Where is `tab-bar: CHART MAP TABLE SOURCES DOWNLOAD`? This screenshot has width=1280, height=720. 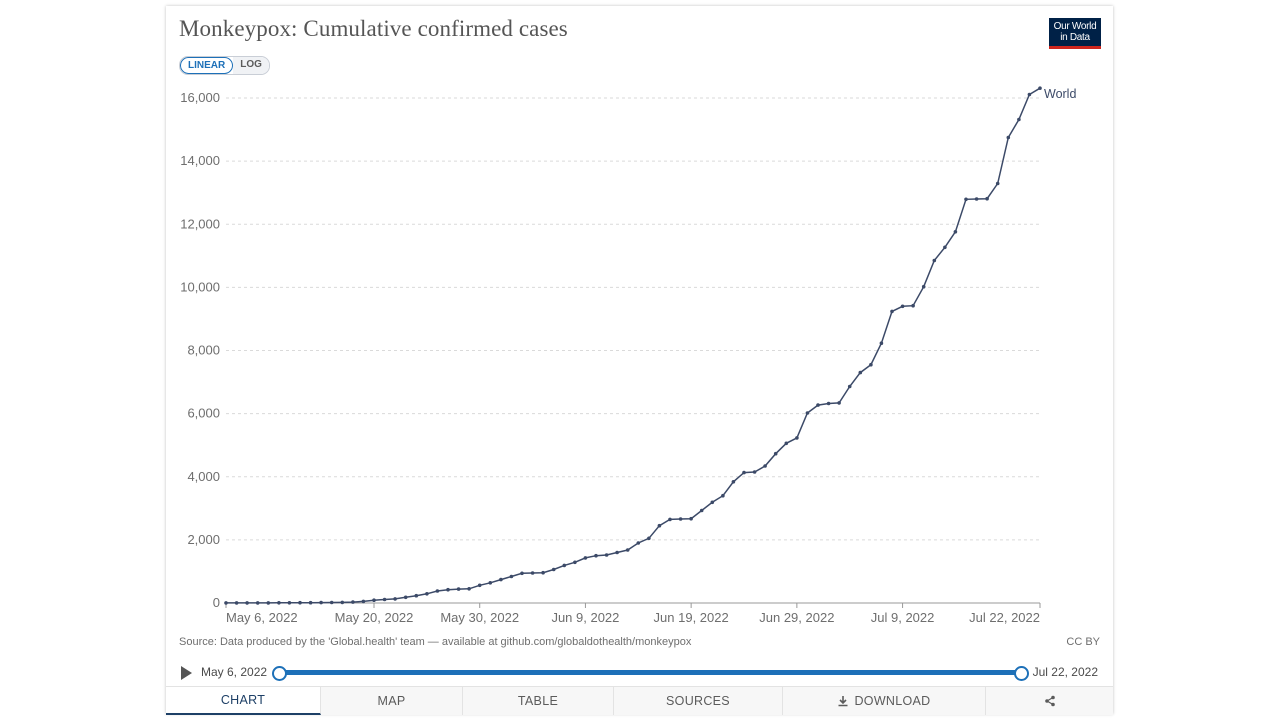 tab-bar: CHART MAP TABLE SOURCES DOWNLOAD is located at coordinates (639, 700).